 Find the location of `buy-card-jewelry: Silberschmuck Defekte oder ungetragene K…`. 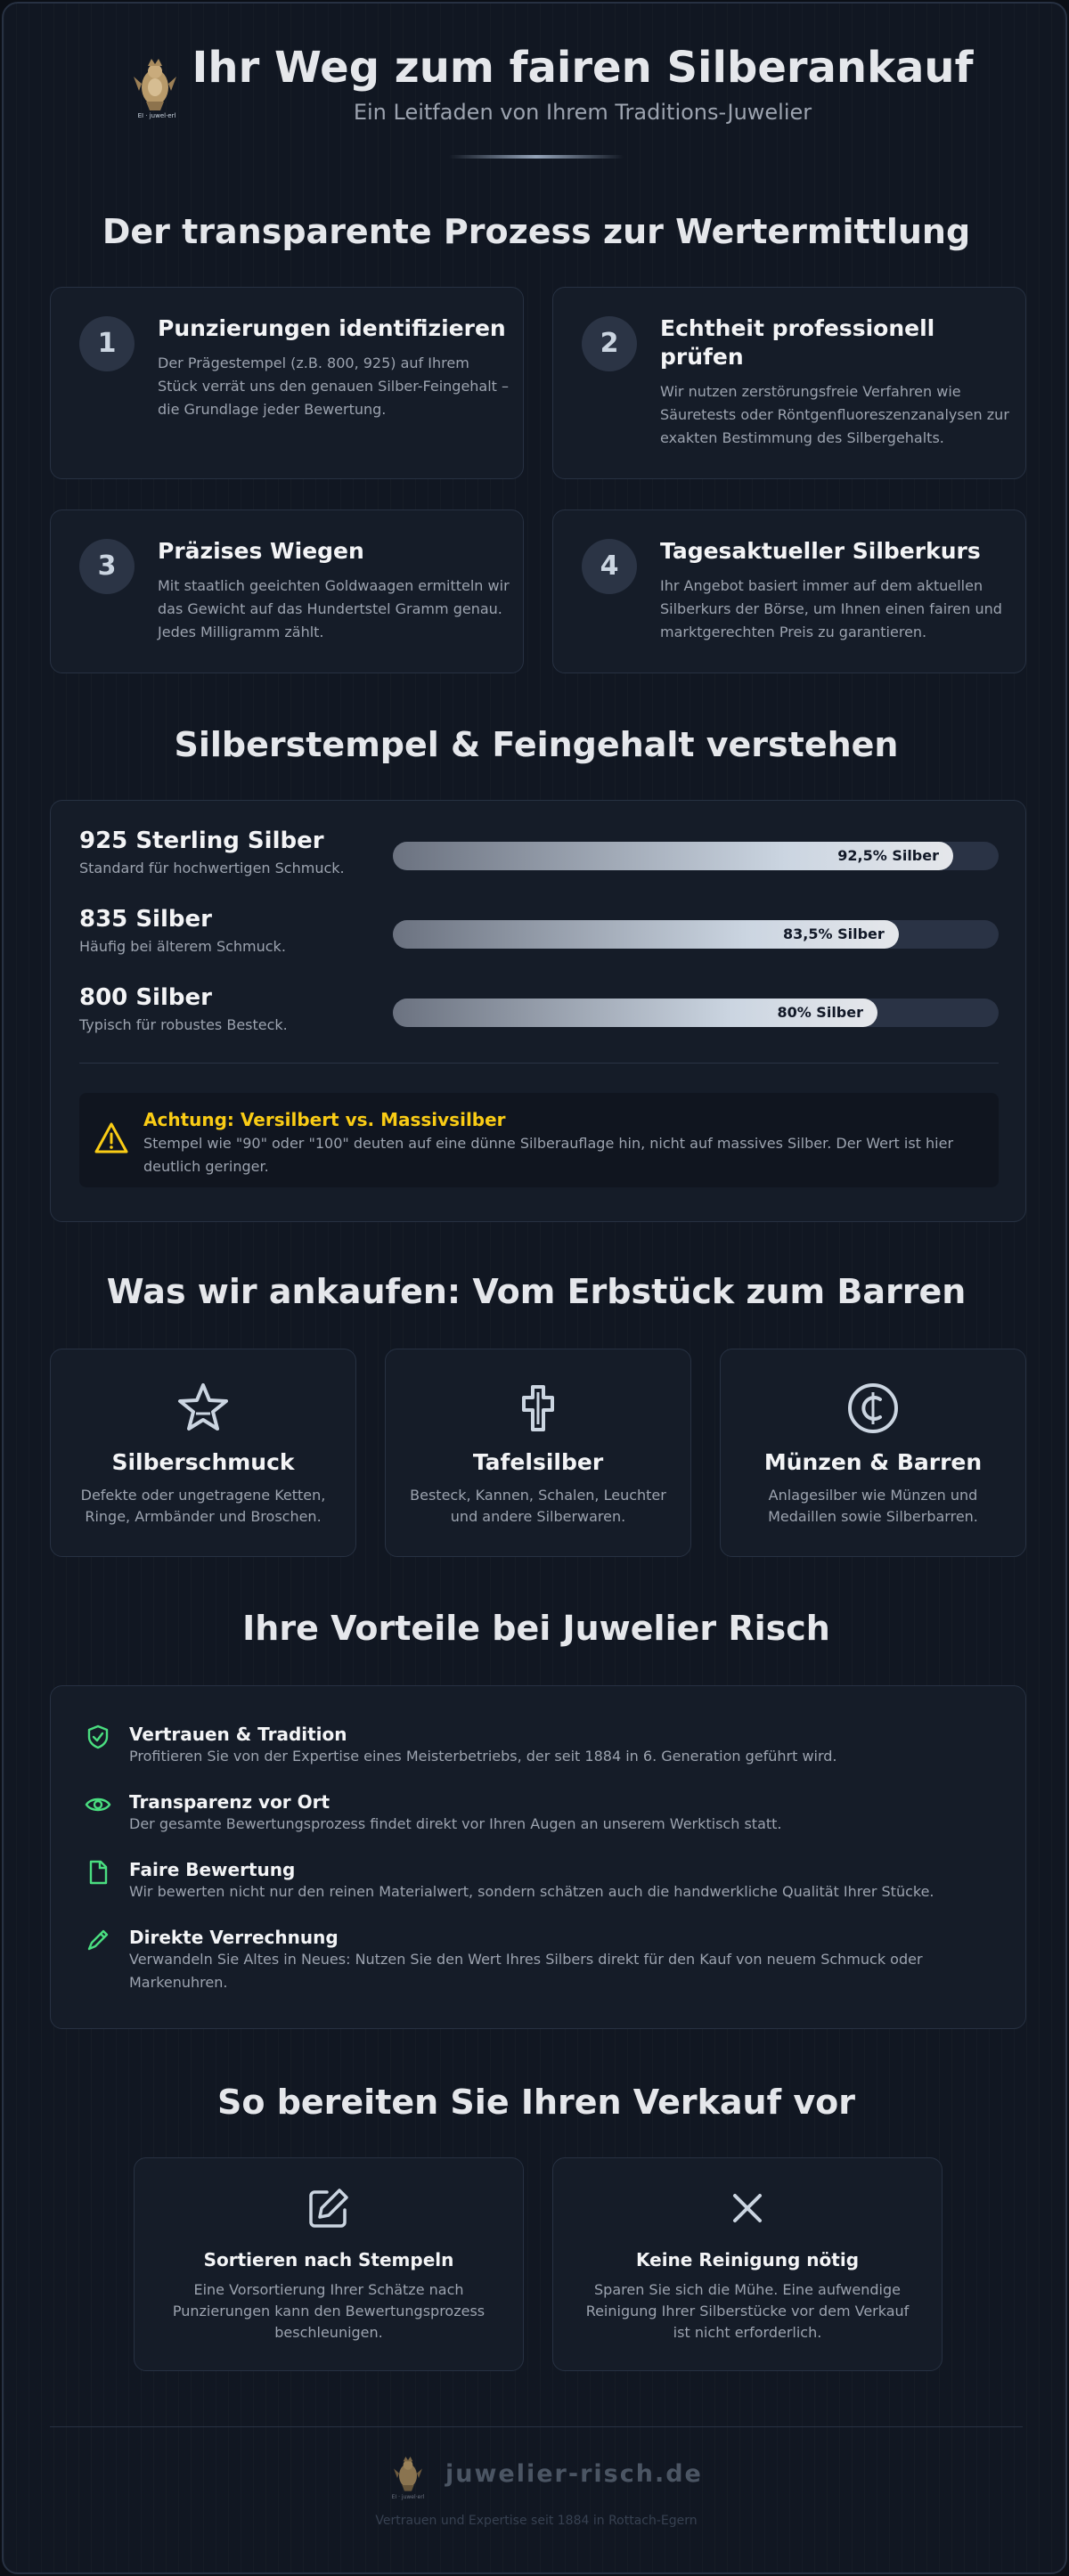

buy-card-jewelry: Silberschmuck Defekte oder ungetragene K… is located at coordinates (203, 1453).